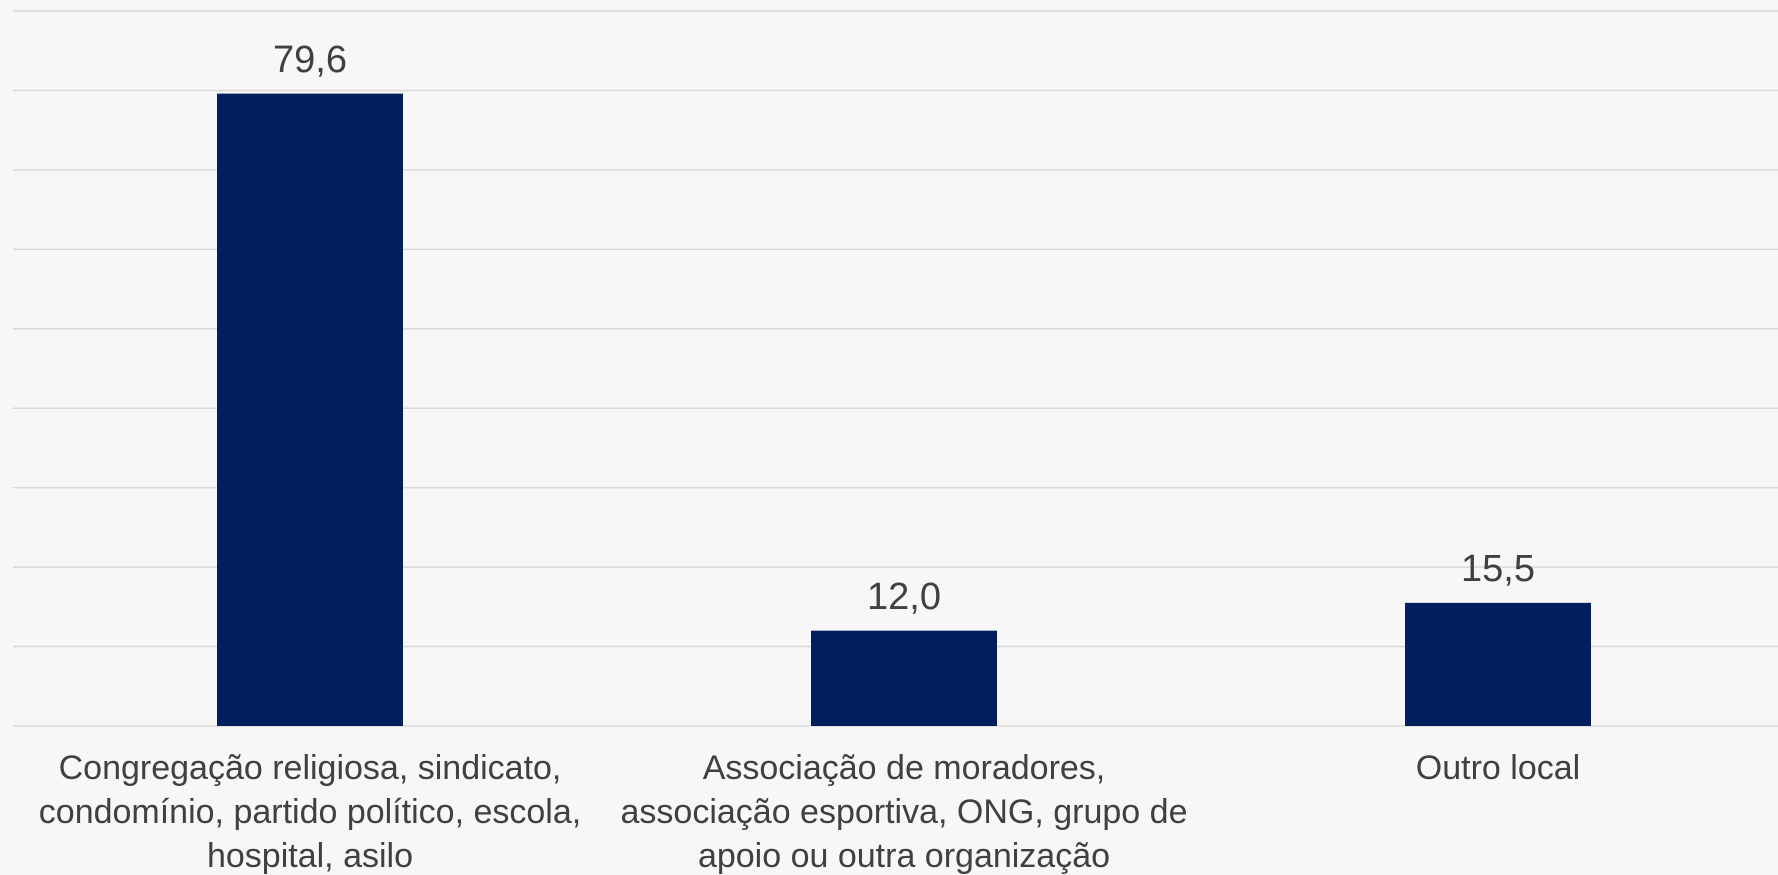 The height and width of the screenshot is (875, 1778). Describe the element at coordinates (1498, 768) in the screenshot. I see `x-tick-label: Outro local` at that location.